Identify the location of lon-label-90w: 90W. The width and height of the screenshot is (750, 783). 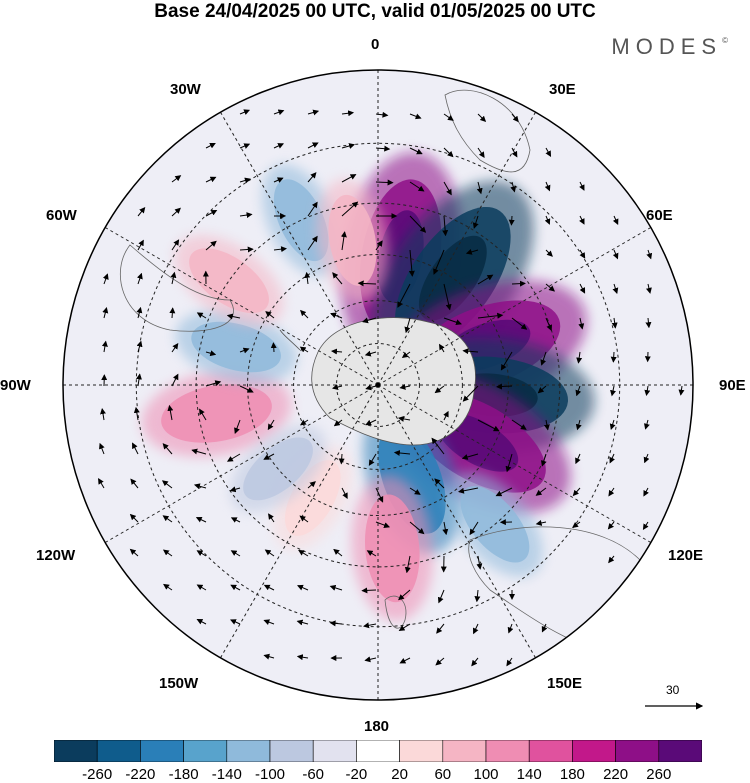
(15, 385).